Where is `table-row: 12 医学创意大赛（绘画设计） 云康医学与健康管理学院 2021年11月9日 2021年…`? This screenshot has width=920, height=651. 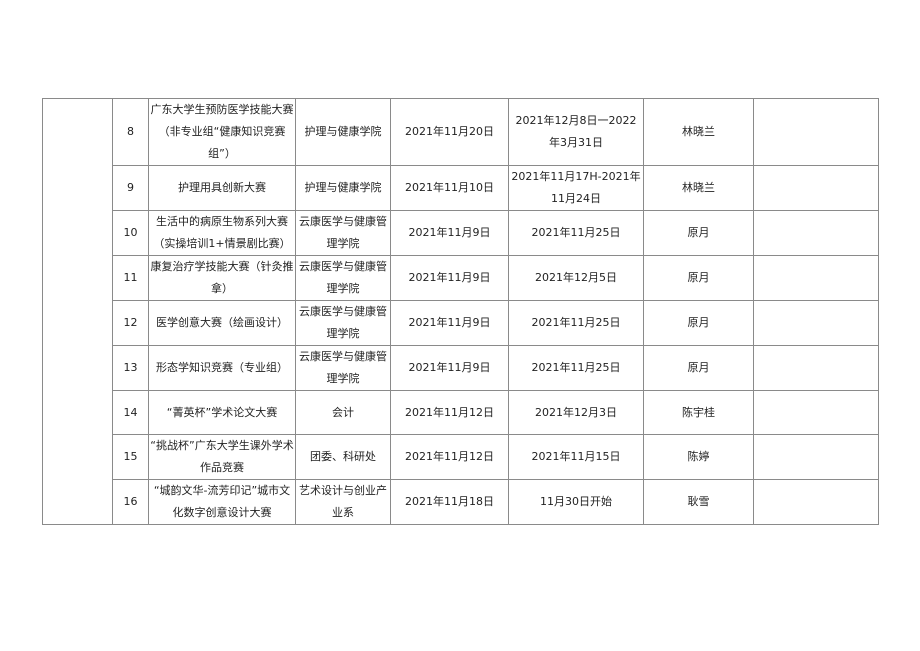
table-row: 12 医学创意大赛（绘画设计） 云康医学与健康管理学院 2021年11月9日 2021年… is located at coordinates (461, 323).